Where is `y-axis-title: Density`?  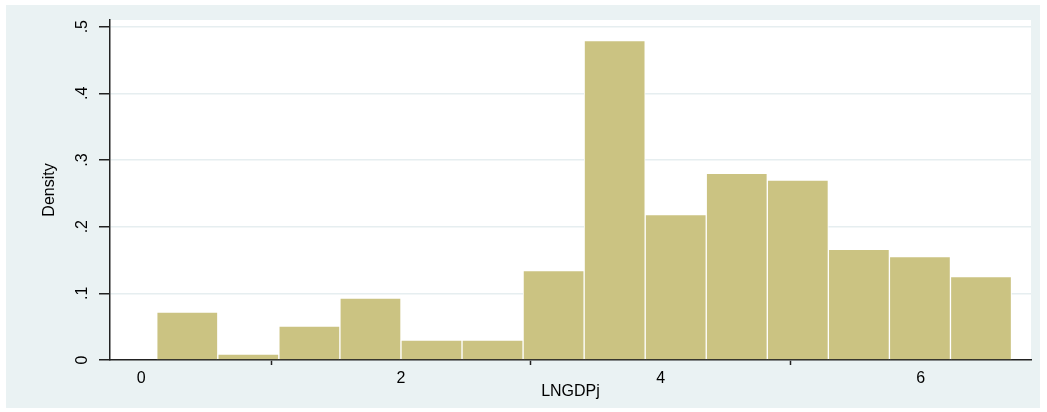 y-axis-title: Density is located at coordinates (49, 190).